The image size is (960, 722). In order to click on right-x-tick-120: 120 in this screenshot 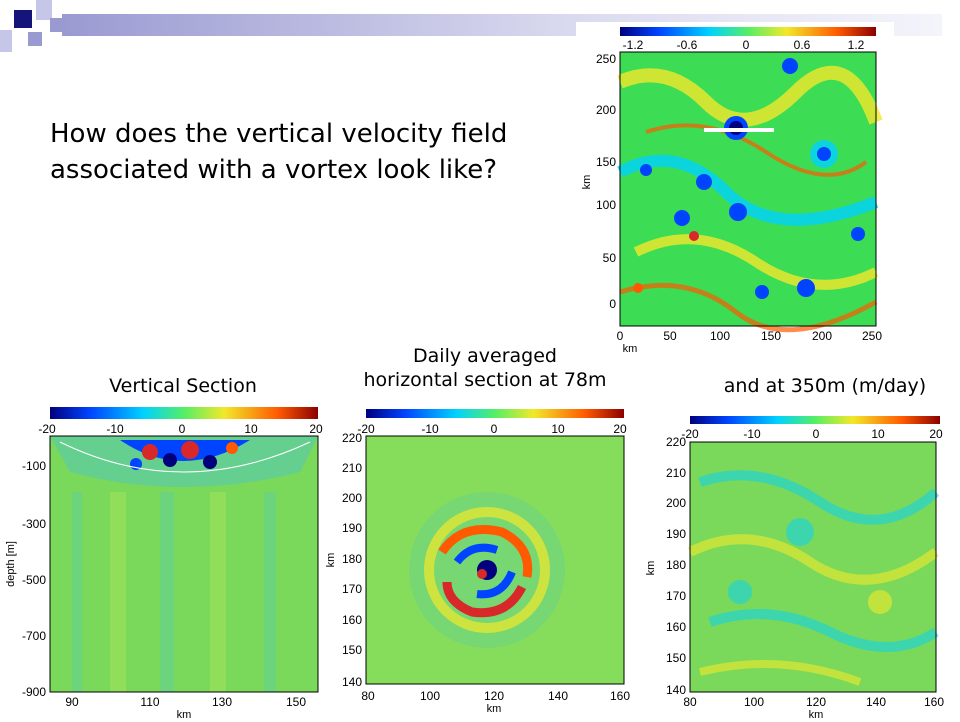, I will do `click(816, 702)`.